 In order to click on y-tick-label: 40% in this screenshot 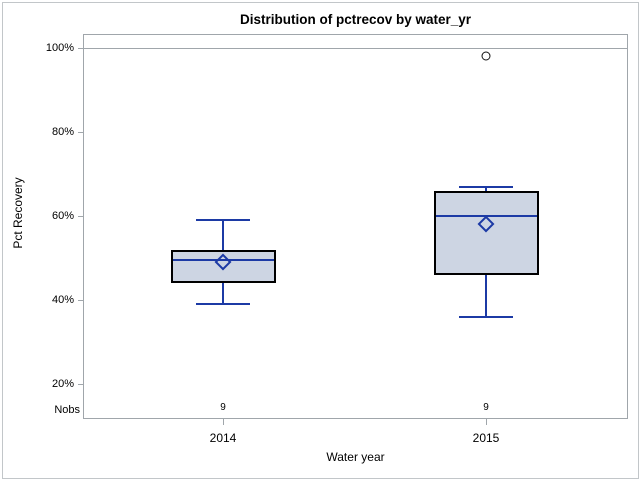, I will do `click(62, 300)`.